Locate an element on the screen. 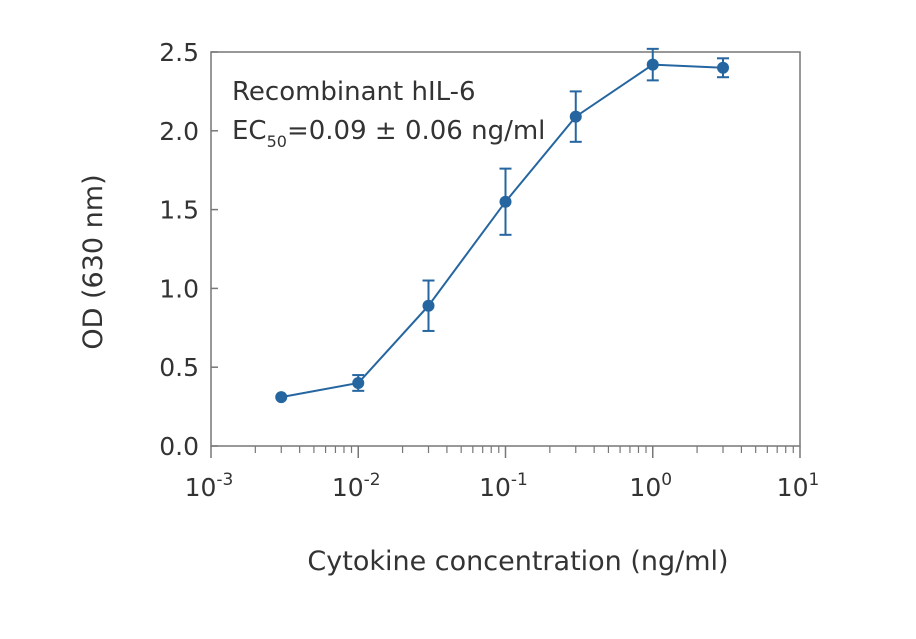 The image size is (916, 639). y-tick-label: 0.5 is located at coordinates (179, 367).